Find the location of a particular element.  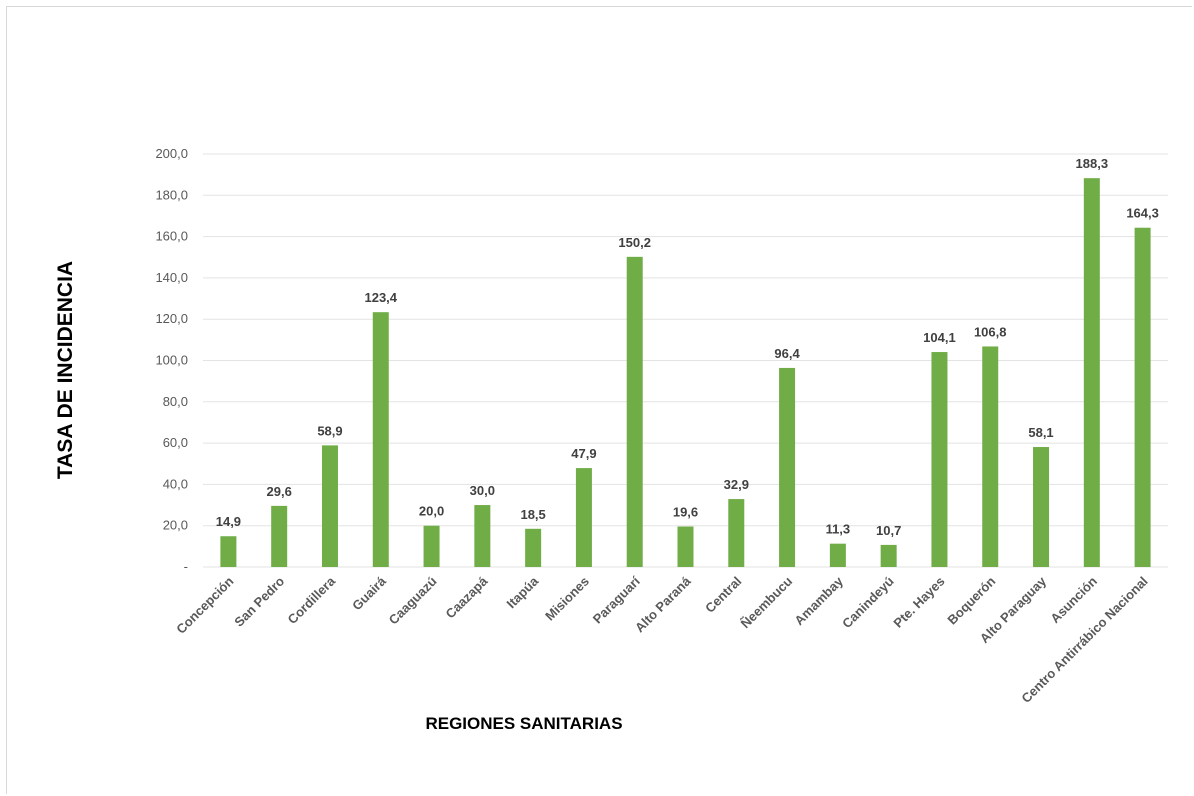

data-label: 150,2 is located at coordinates (634, 242).